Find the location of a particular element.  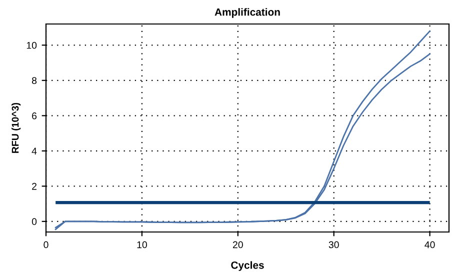

x-tick-label: 20 is located at coordinates (237, 244).